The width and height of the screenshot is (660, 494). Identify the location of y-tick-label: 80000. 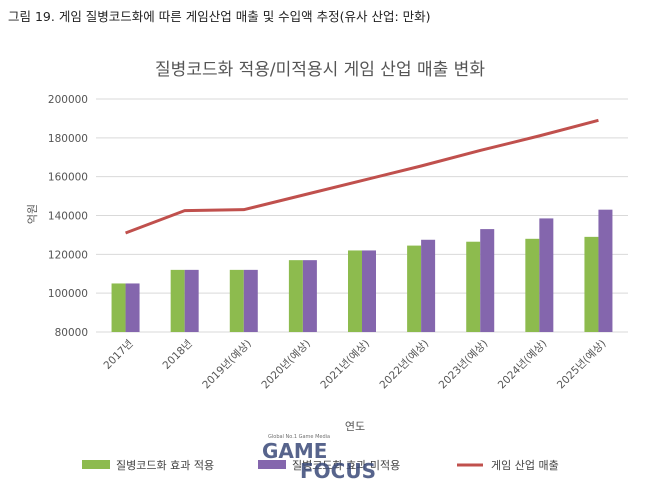
(71, 333).